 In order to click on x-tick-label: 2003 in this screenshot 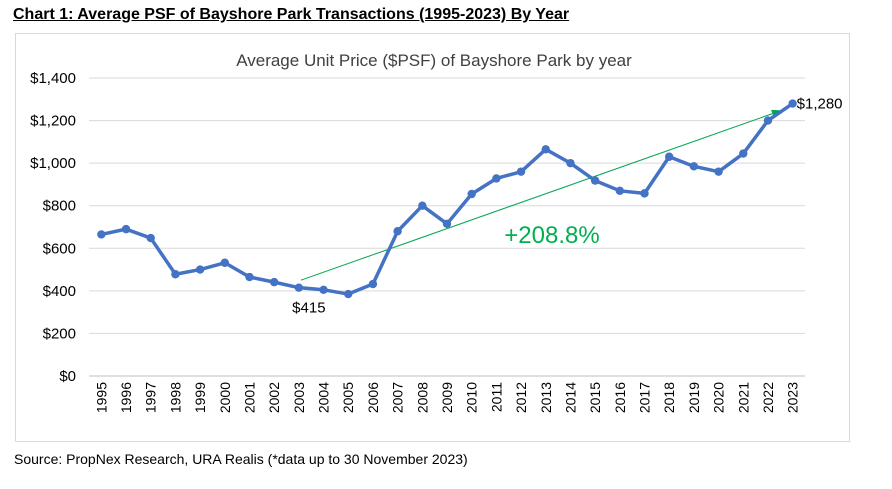, I will do `click(299, 397)`.